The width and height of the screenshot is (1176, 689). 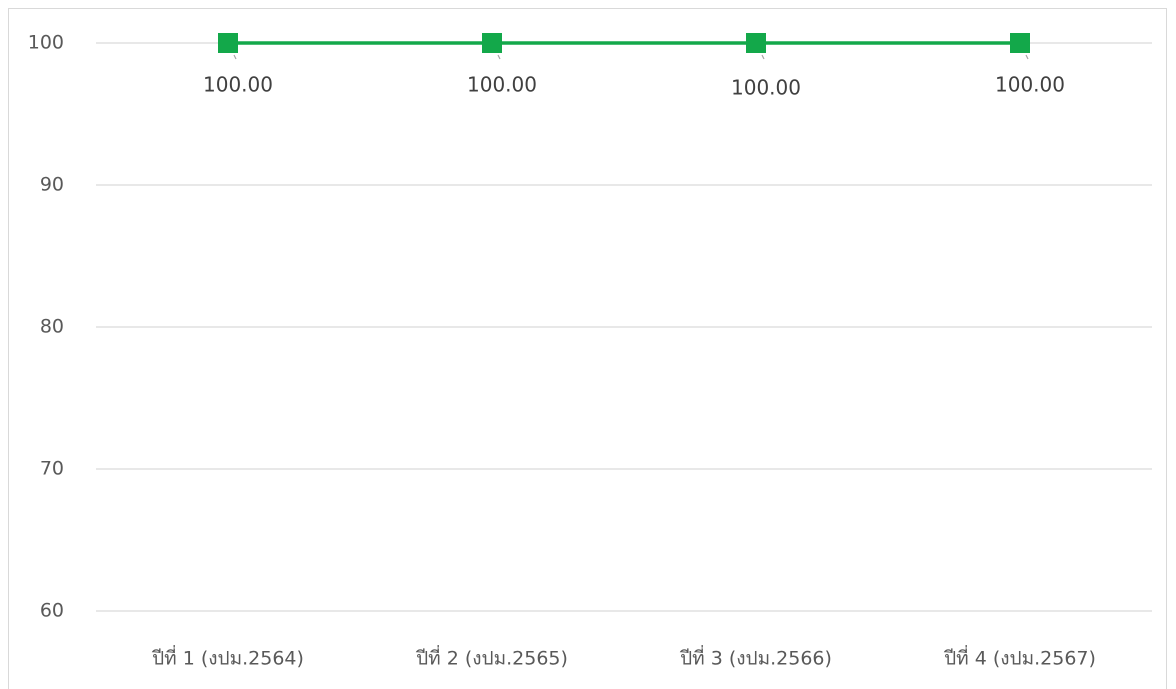 I want to click on x-tick-label: ปีที่ 4 (งปม.2567), so click(x=1019, y=657).